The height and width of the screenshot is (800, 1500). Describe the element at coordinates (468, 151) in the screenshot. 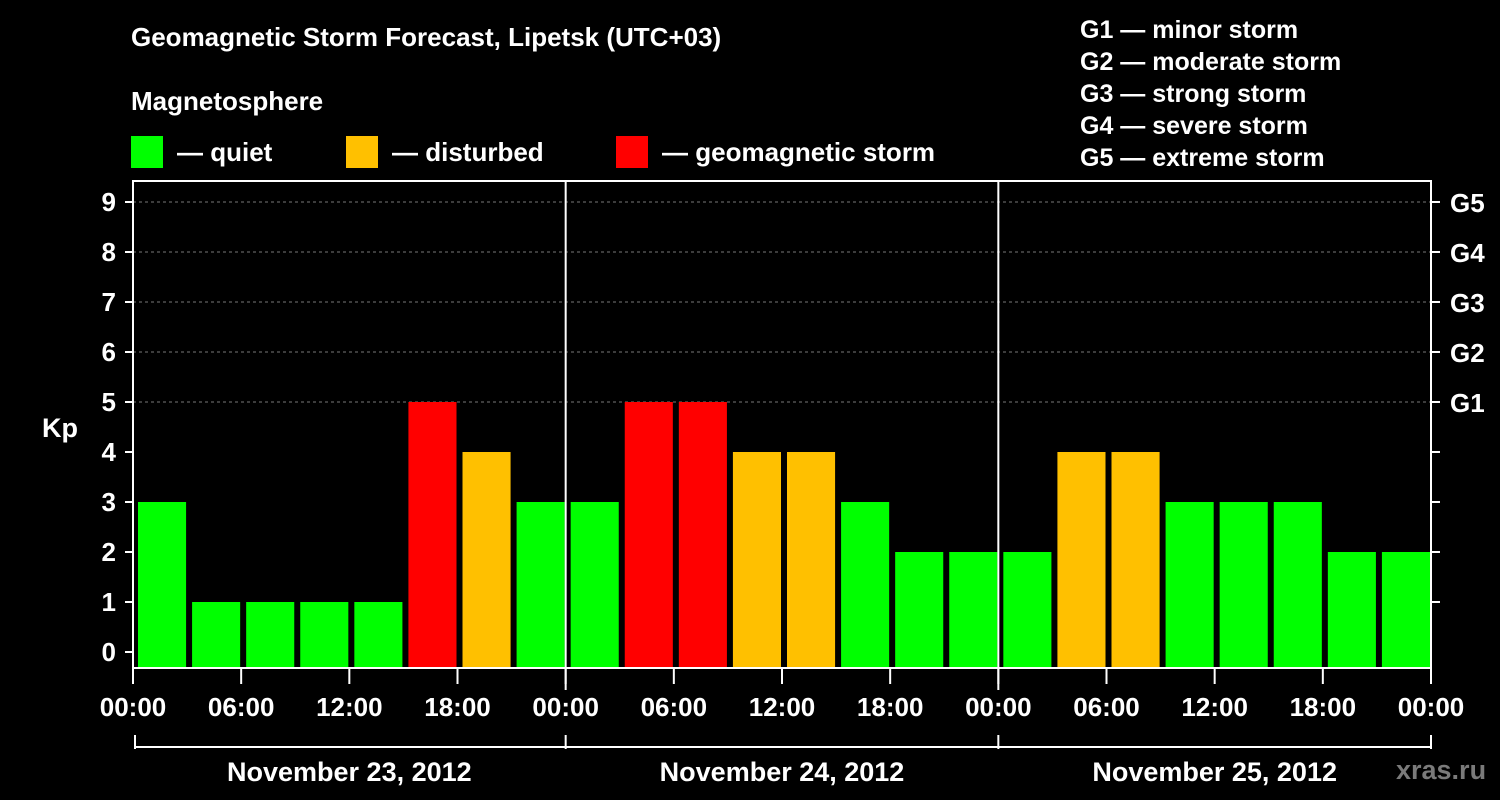

I see `legend-label-disturbed: — disturbed` at that location.